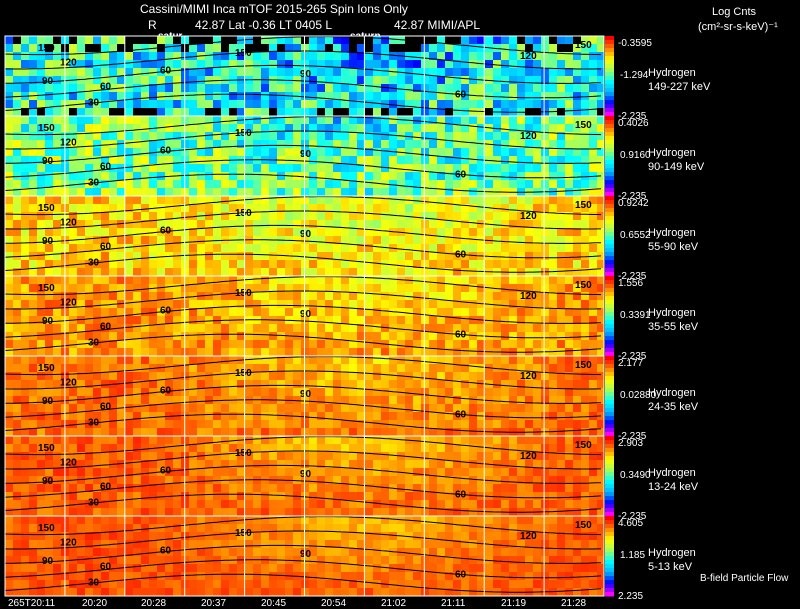  Describe the element at coordinates (68, 463) in the screenshot. I see `contour-label: 120` at that location.